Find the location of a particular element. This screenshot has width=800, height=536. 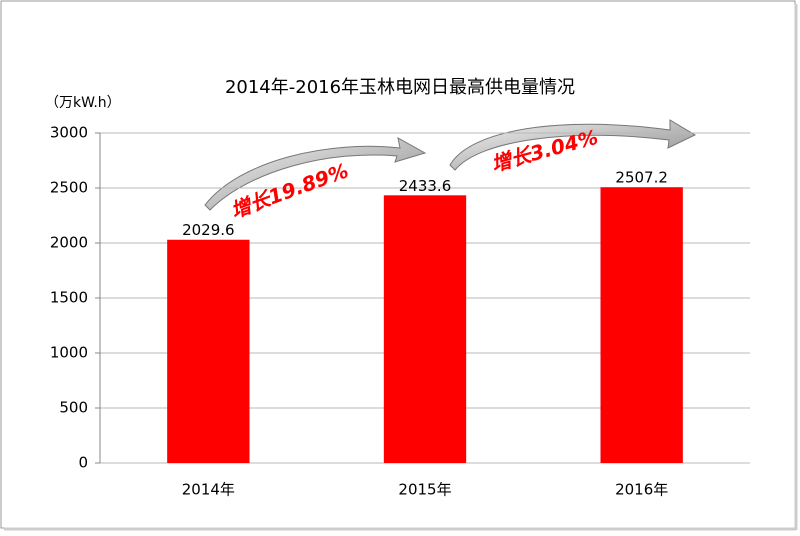

x-tick-label: 2014年 is located at coordinates (208, 490).